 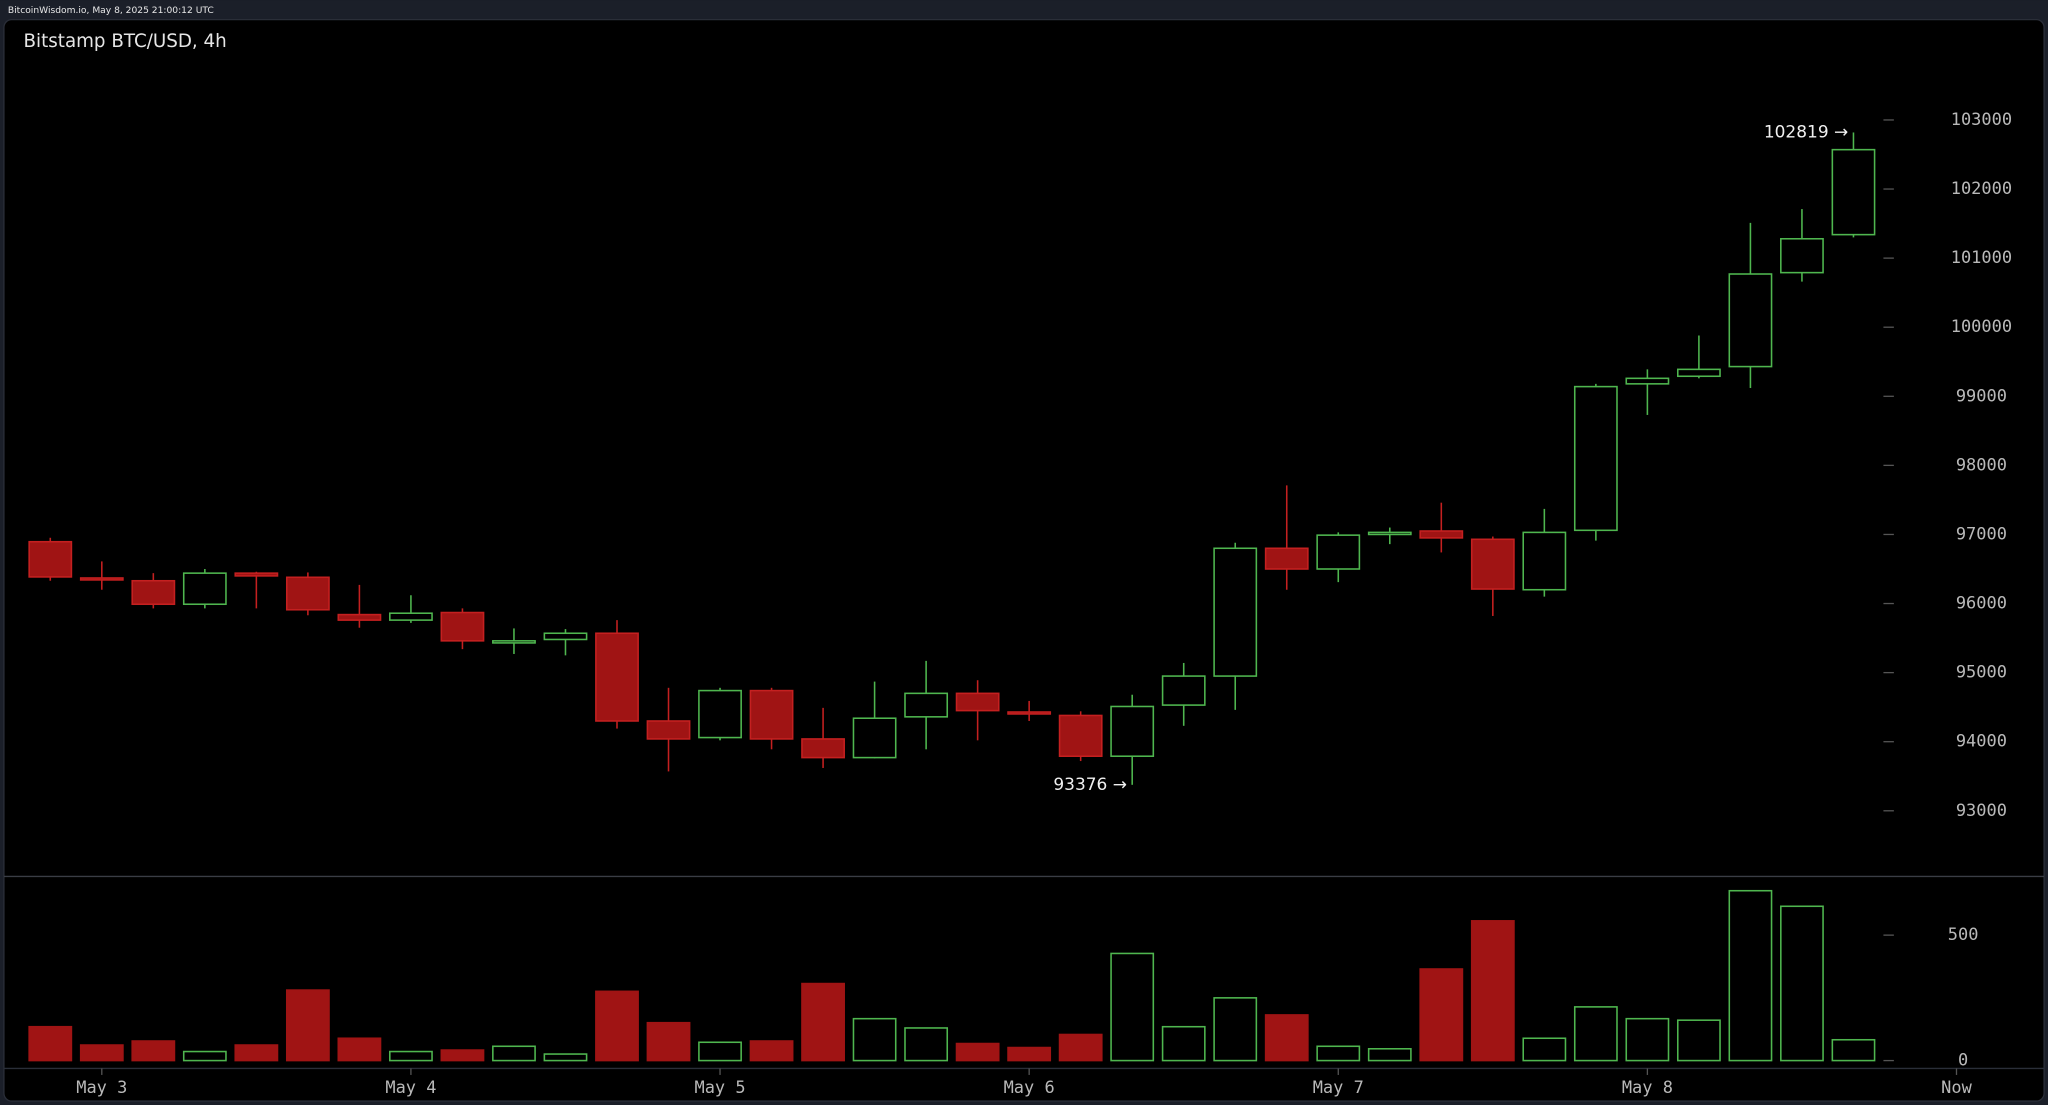 I want to click on x-tick-label: May 8, so click(x=1647, y=1088).